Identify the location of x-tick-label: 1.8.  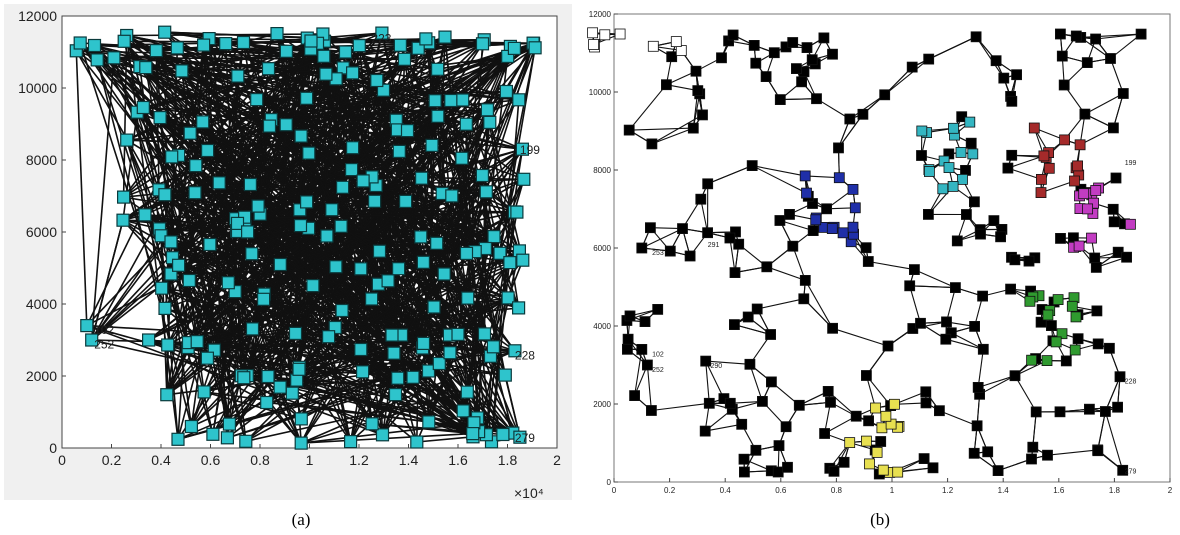
(1115, 490).